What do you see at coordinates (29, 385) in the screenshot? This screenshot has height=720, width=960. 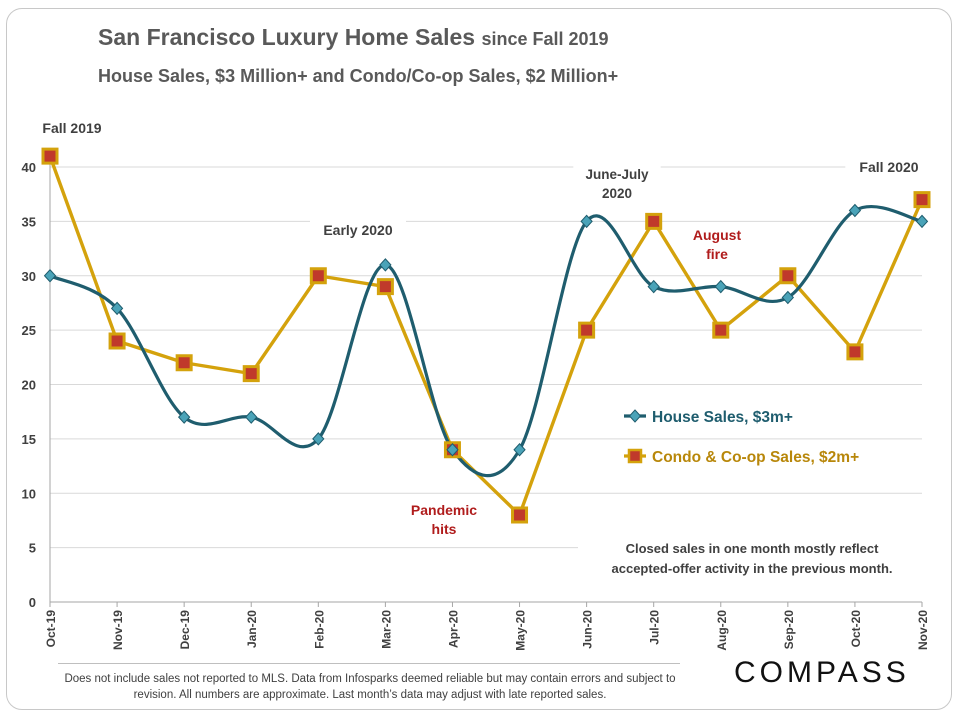 I see `y-tick-label: 20` at bounding box center [29, 385].